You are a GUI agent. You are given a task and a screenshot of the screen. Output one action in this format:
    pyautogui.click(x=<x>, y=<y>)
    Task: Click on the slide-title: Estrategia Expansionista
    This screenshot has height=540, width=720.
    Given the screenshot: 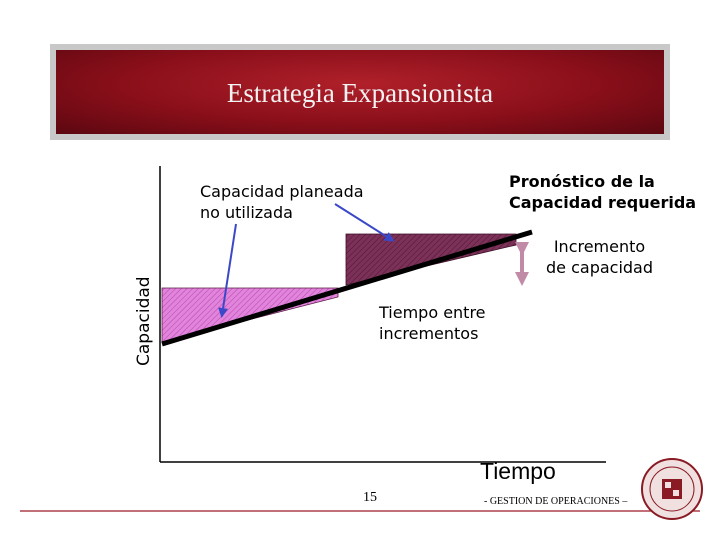 What is the action you would take?
    pyautogui.click(x=360, y=93)
    